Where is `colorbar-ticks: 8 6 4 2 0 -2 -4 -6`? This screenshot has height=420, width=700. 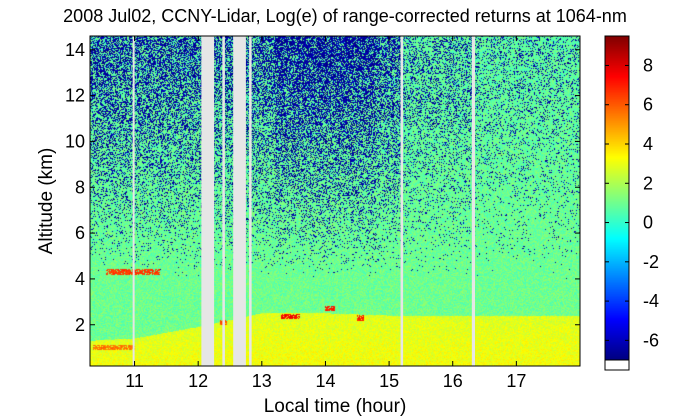 colorbar-ticks: 8 6 4 2 0 -2 -4 -6 is located at coordinates (632, 202).